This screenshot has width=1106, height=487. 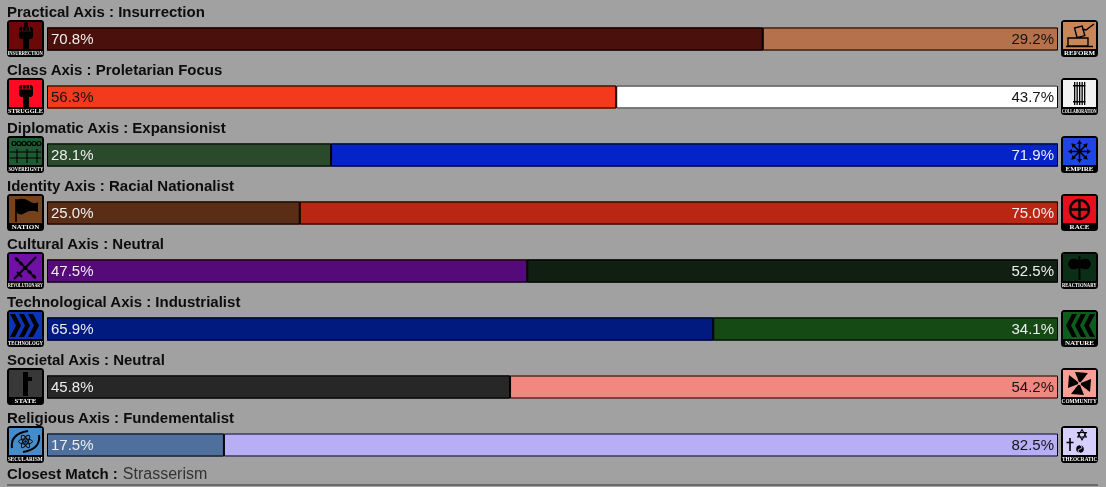 I want to click on data-label: 82.5%, so click(x=1032, y=445).